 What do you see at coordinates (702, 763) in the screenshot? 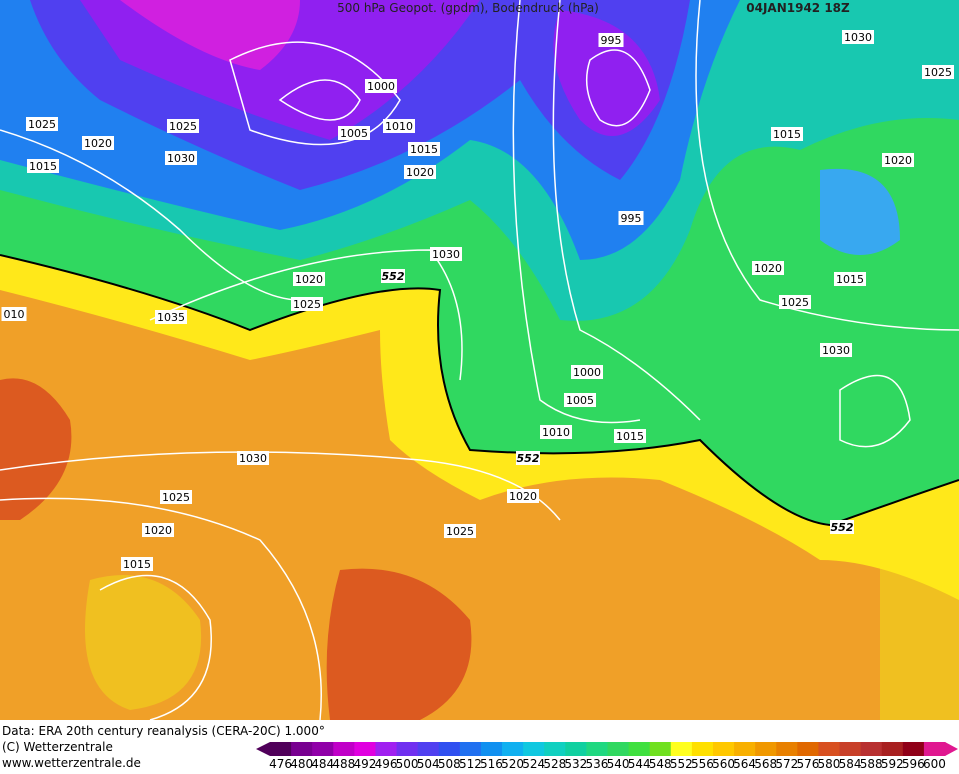
I see `legend-label: 556` at bounding box center [702, 763].